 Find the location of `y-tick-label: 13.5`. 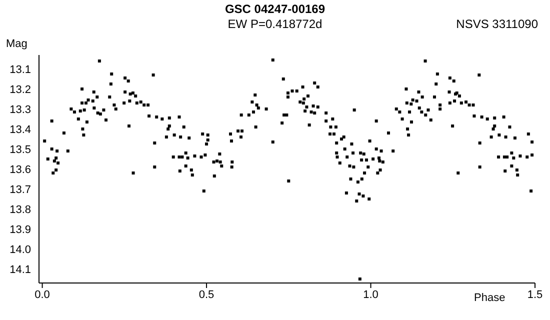

y-tick-label: 13.5 is located at coordinates (20, 150).